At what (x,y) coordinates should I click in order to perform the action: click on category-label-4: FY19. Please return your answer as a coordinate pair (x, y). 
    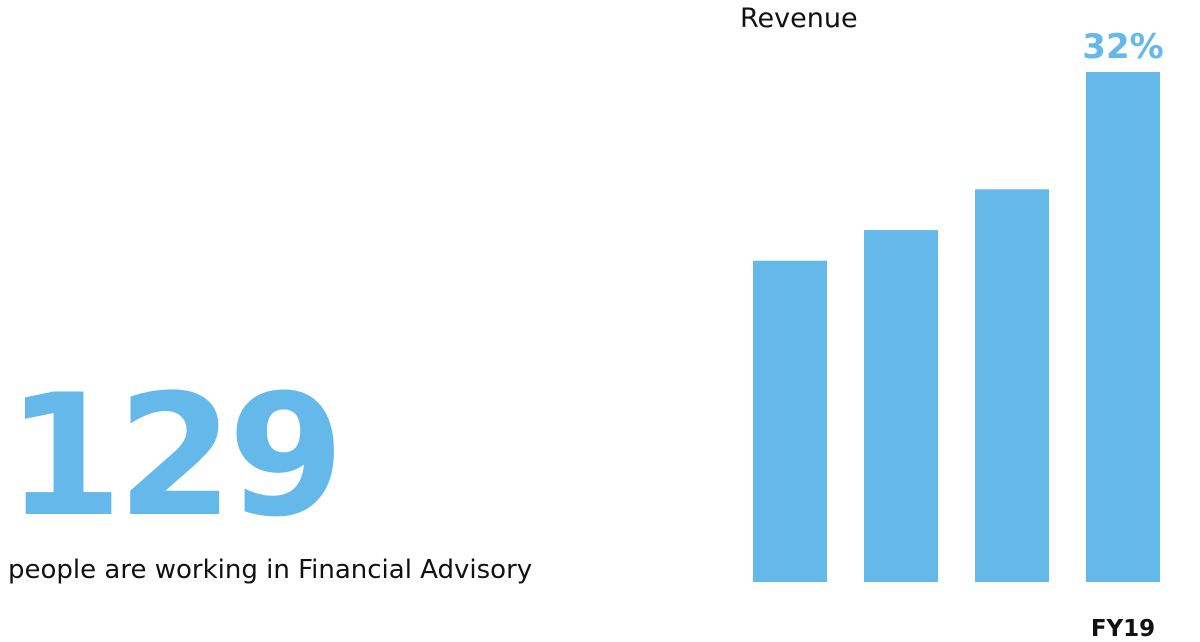
    Looking at the image, I should click on (1123, 629).